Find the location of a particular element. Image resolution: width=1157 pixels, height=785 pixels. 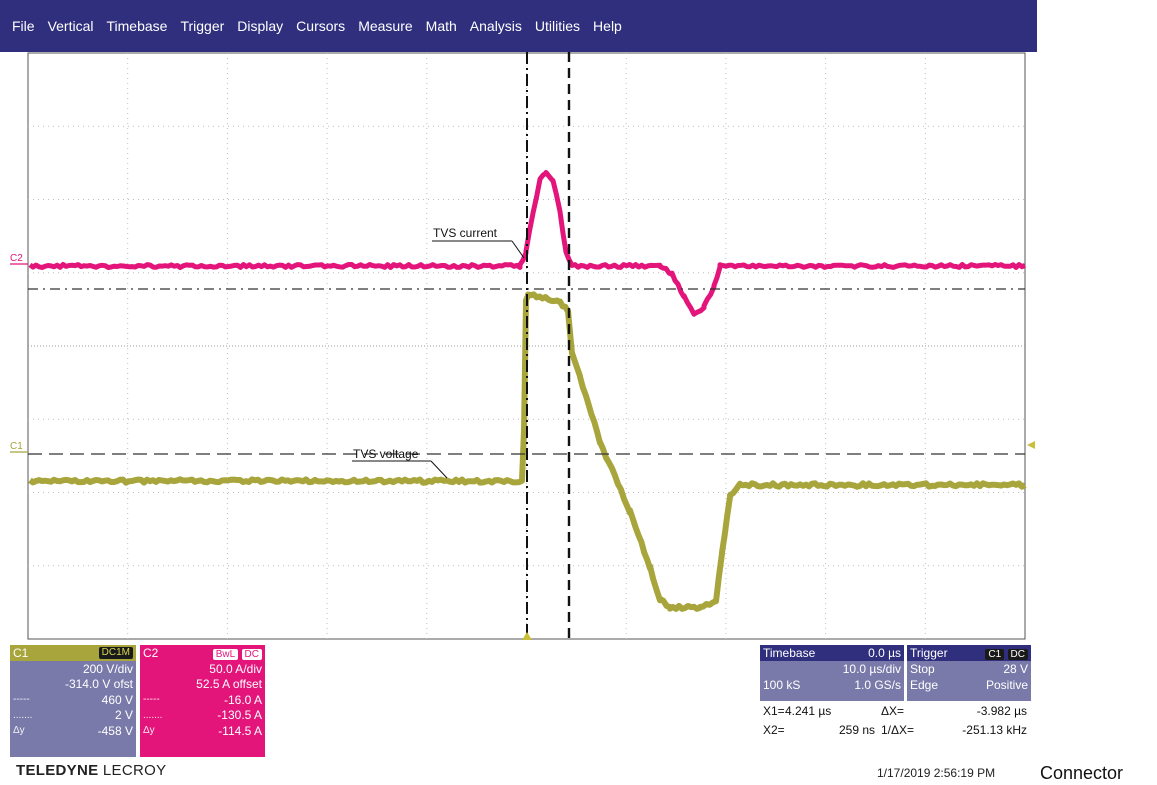

c2-cursor2-value: -130.5 A is located at coordinates (212, 715).